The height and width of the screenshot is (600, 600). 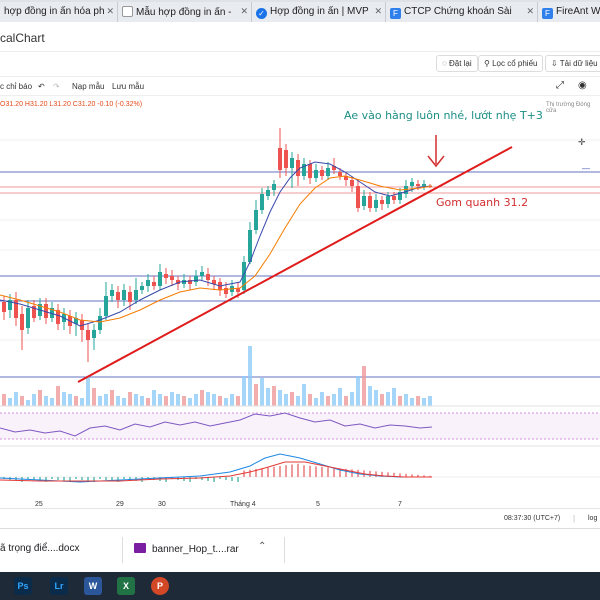 What do you see at coordinates (243, 504) in the screenshot?
I see `x-axis-label: Tháng 4` at bounding box center [243, 504].